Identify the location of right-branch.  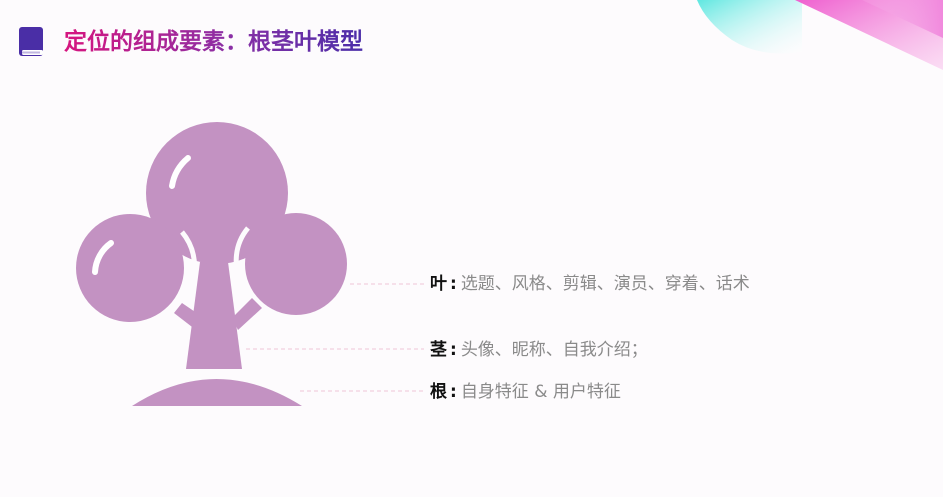
(247, 314).